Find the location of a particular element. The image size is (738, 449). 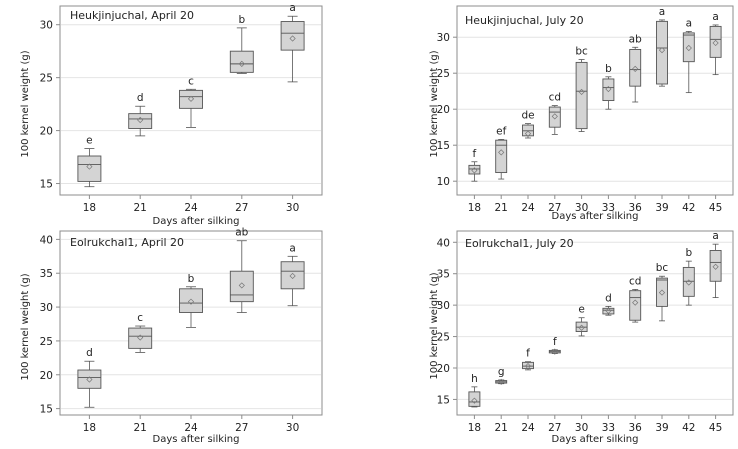

panel-title: Eolrukchal1, July 20 is located at coordinates (519, 243).